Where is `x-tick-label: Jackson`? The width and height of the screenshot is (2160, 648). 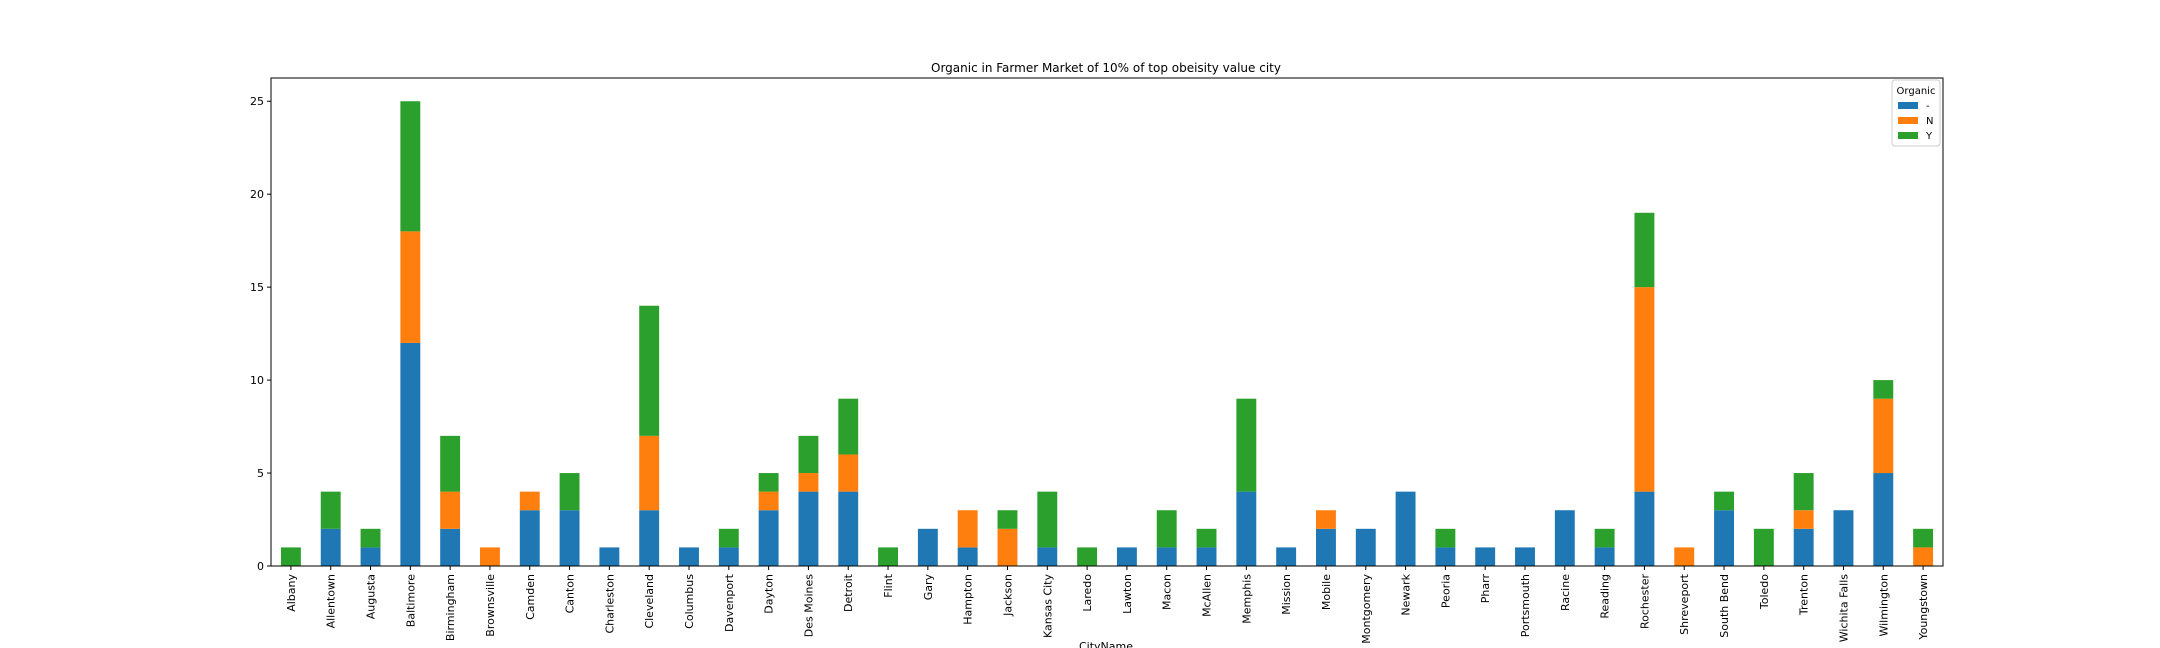
x-tick-label: Jackson is located at coordinates (1007, 595).